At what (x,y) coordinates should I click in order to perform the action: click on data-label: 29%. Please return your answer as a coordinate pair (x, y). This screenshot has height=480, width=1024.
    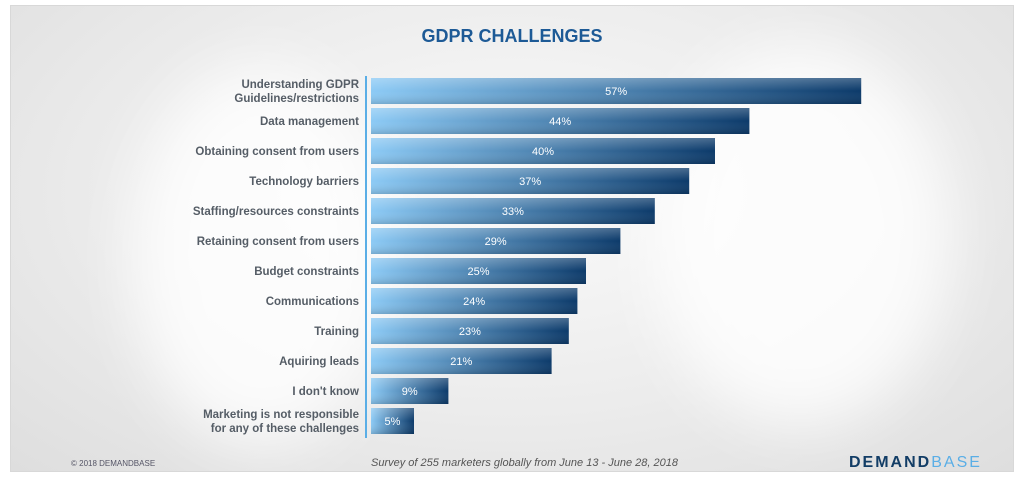
    Looking at the image, I should click on (496, 242).